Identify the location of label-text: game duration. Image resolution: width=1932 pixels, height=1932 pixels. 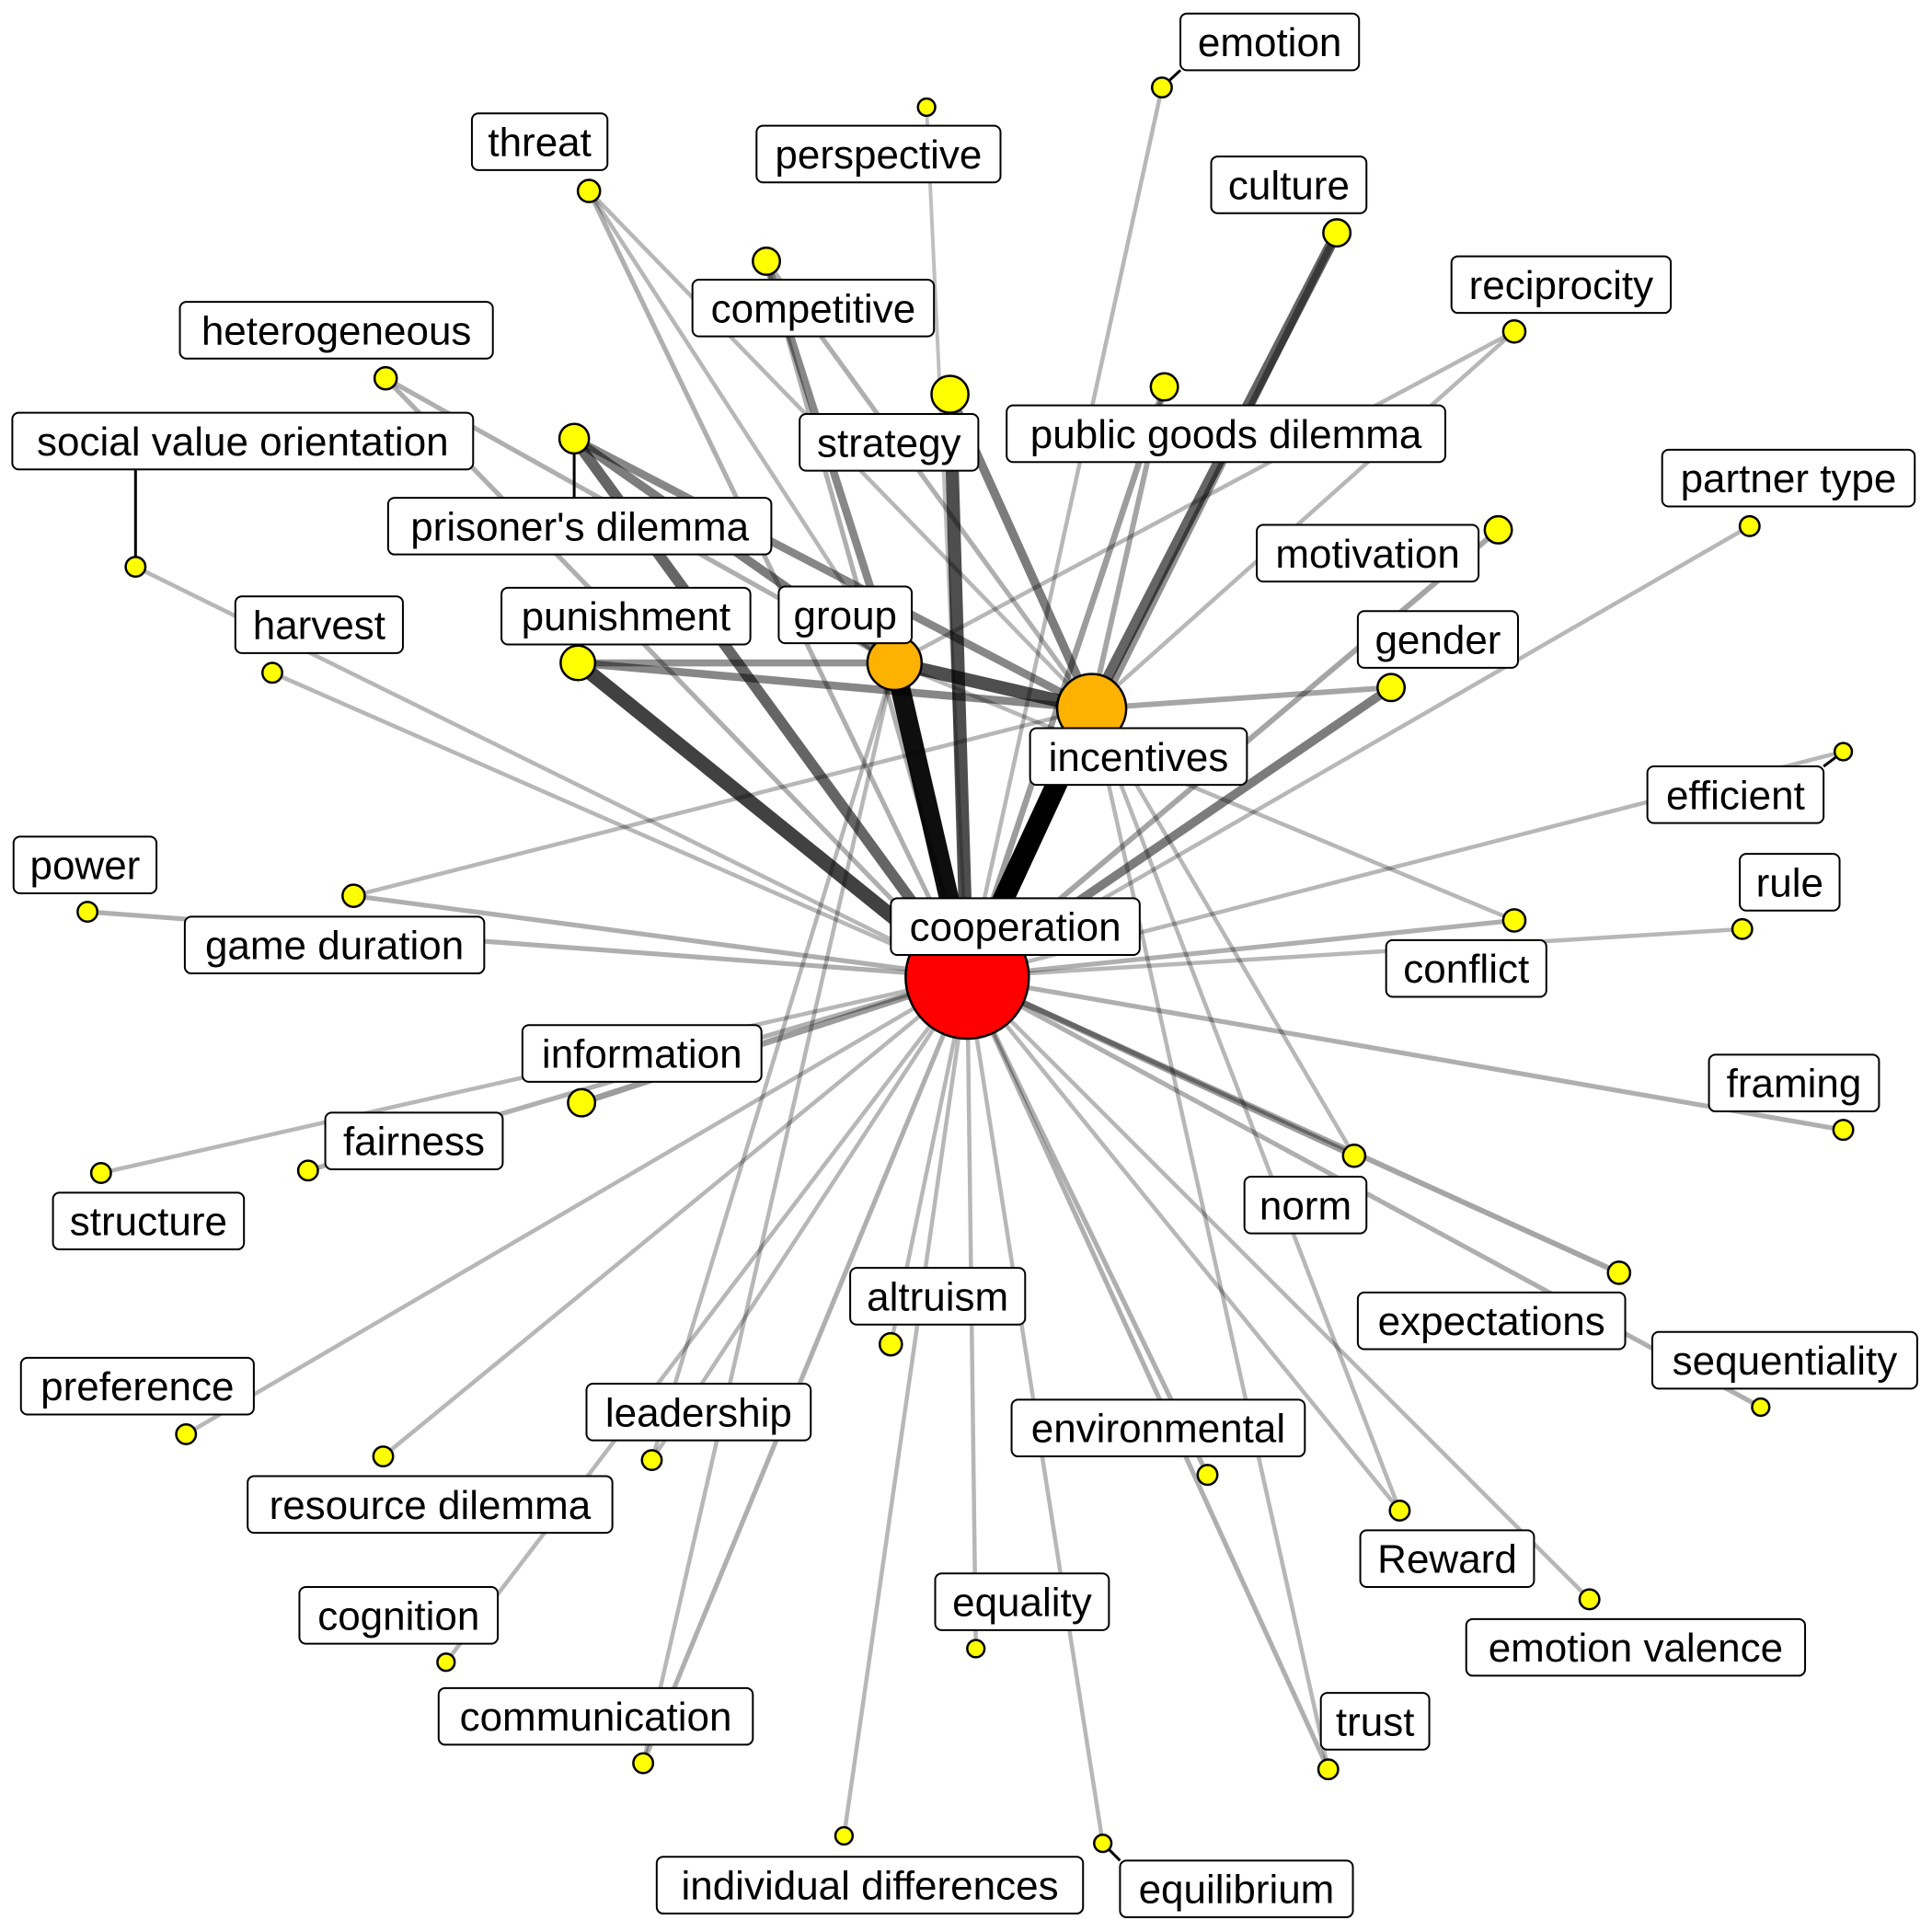
(334, 947).